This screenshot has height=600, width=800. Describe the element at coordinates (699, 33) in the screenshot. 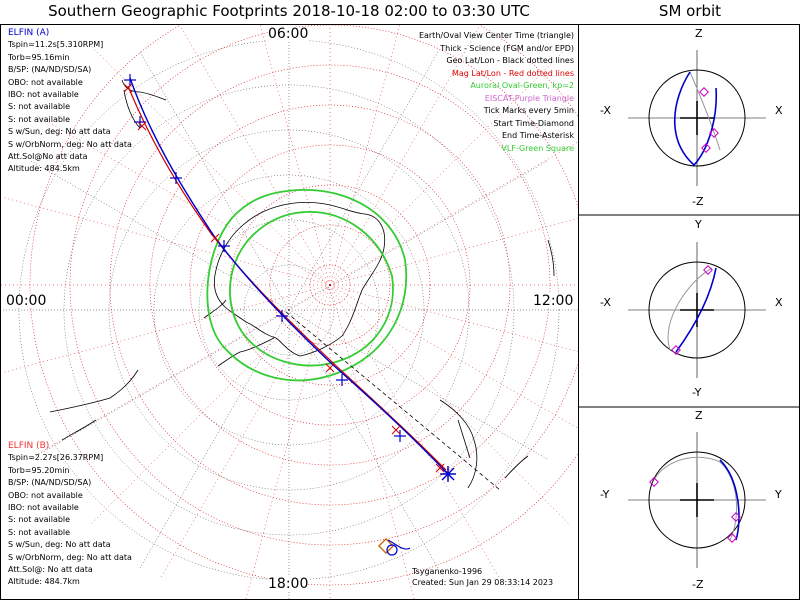

I see `sm1-top-label: Z` at that location.